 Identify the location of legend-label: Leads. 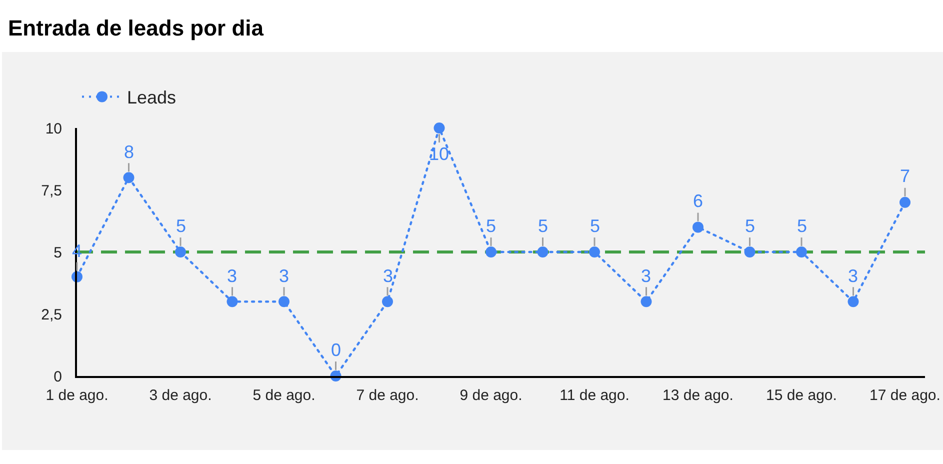
(151, 98).